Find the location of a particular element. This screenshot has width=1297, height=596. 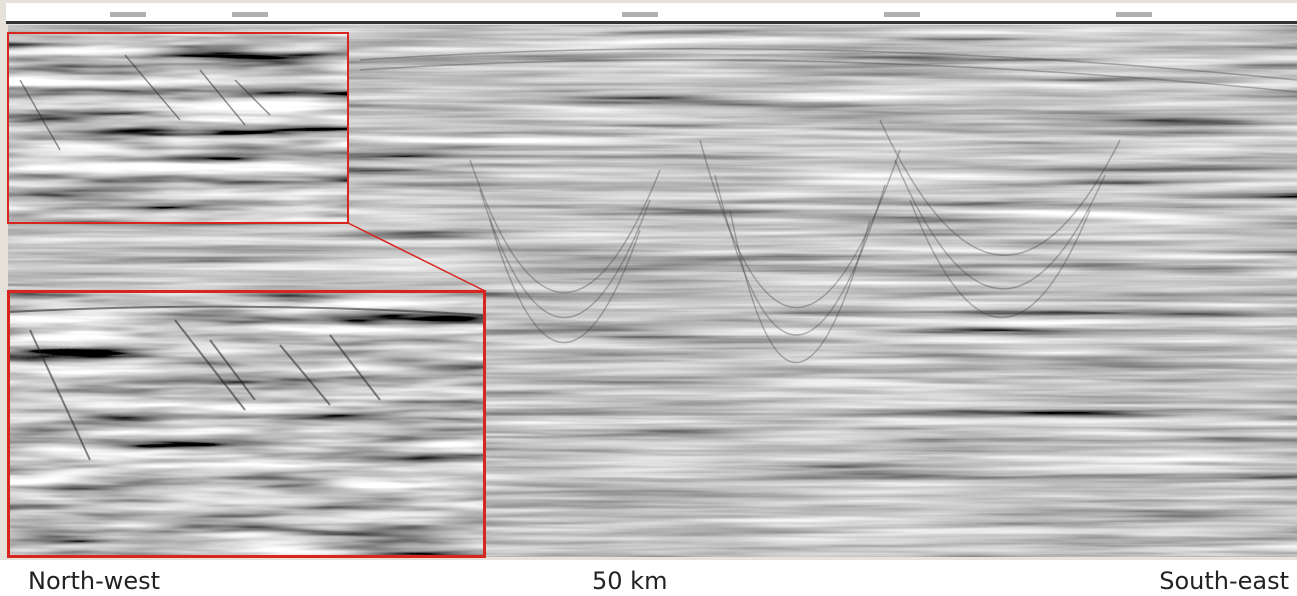

scale-label: 50 km is located at coordinates (630, 581).